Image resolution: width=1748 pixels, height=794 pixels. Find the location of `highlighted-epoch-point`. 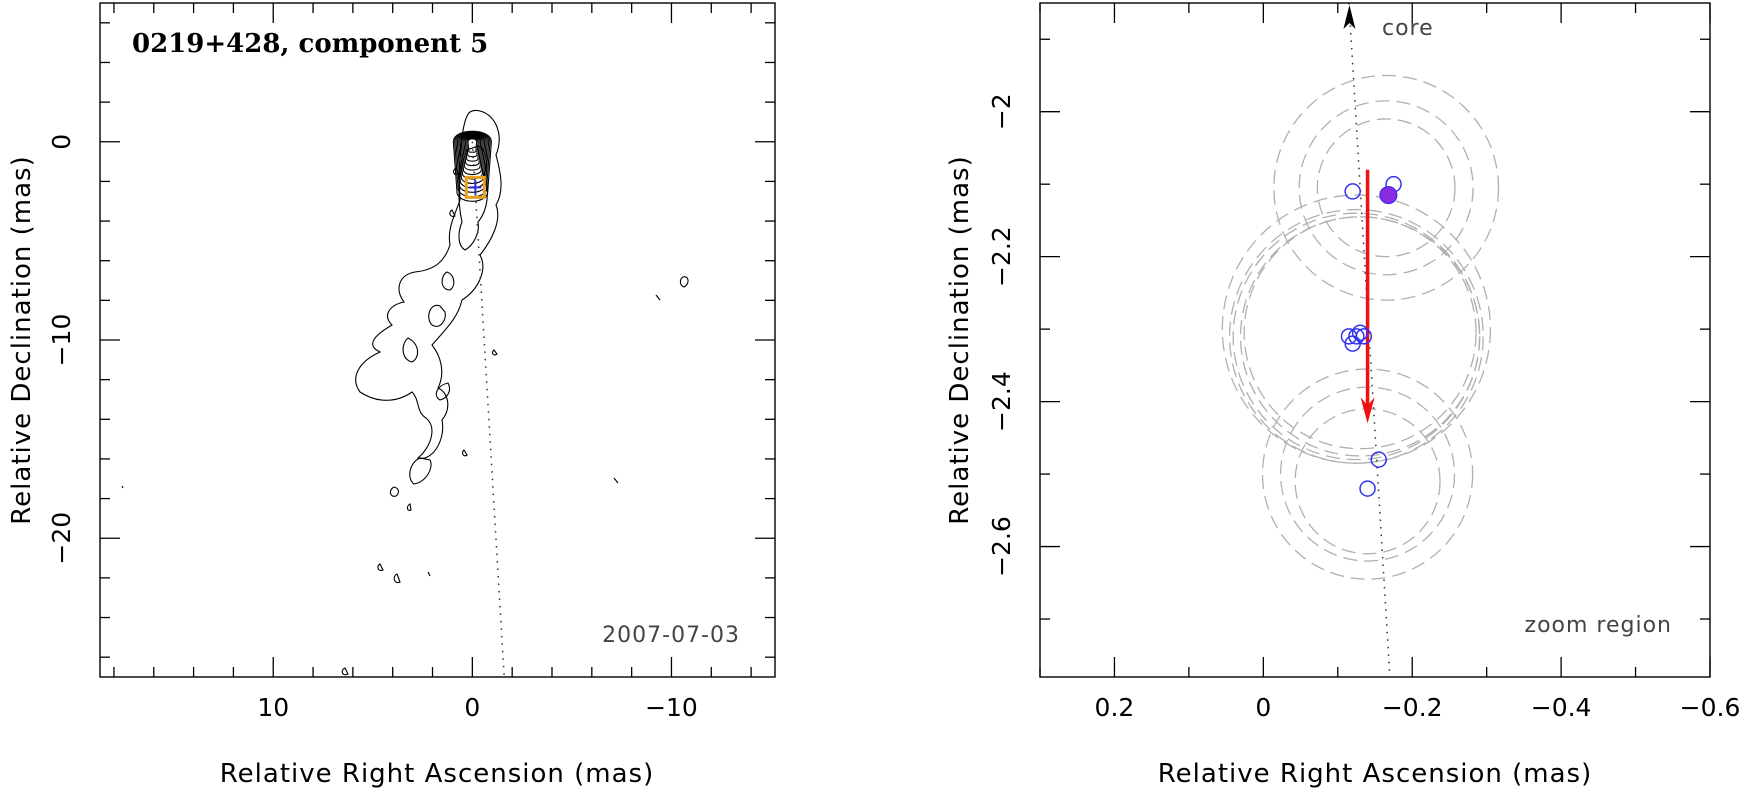

highlighted-epoch-point is located at coordinates (1388, 195).